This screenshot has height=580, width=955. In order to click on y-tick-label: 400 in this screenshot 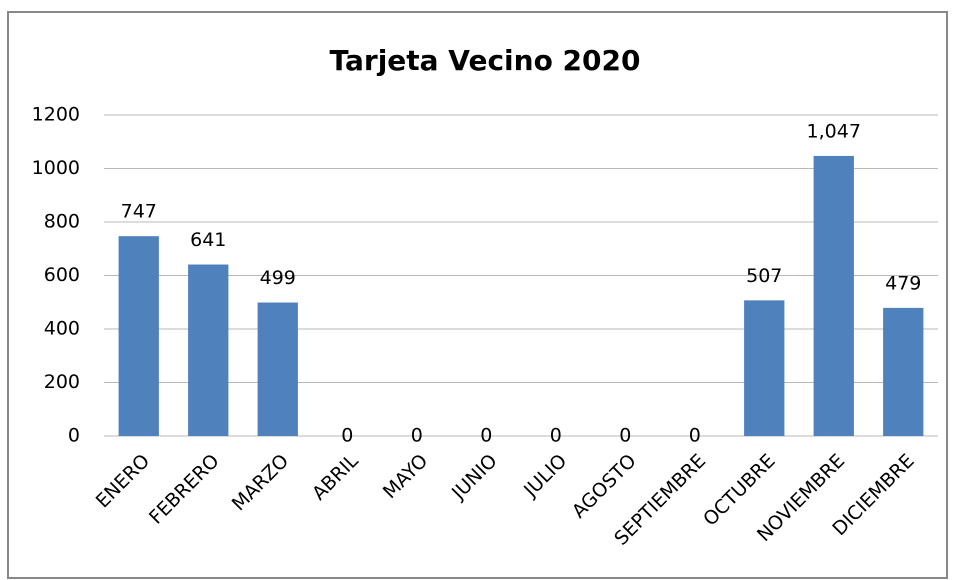, I will do `click(62, 329)`.